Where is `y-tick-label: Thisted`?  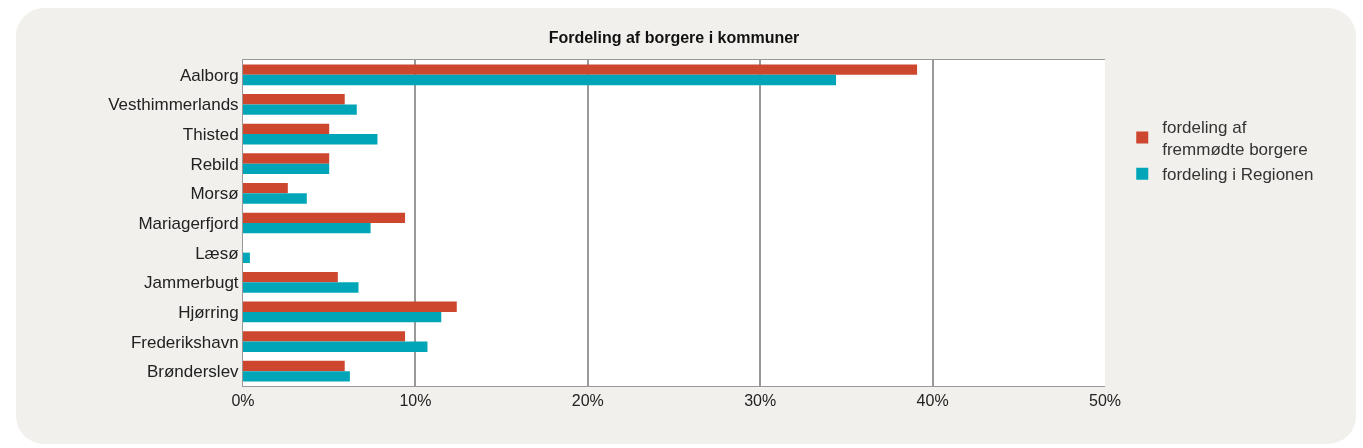
y-tick-label: Thisted is located at coordinates (210, 135).